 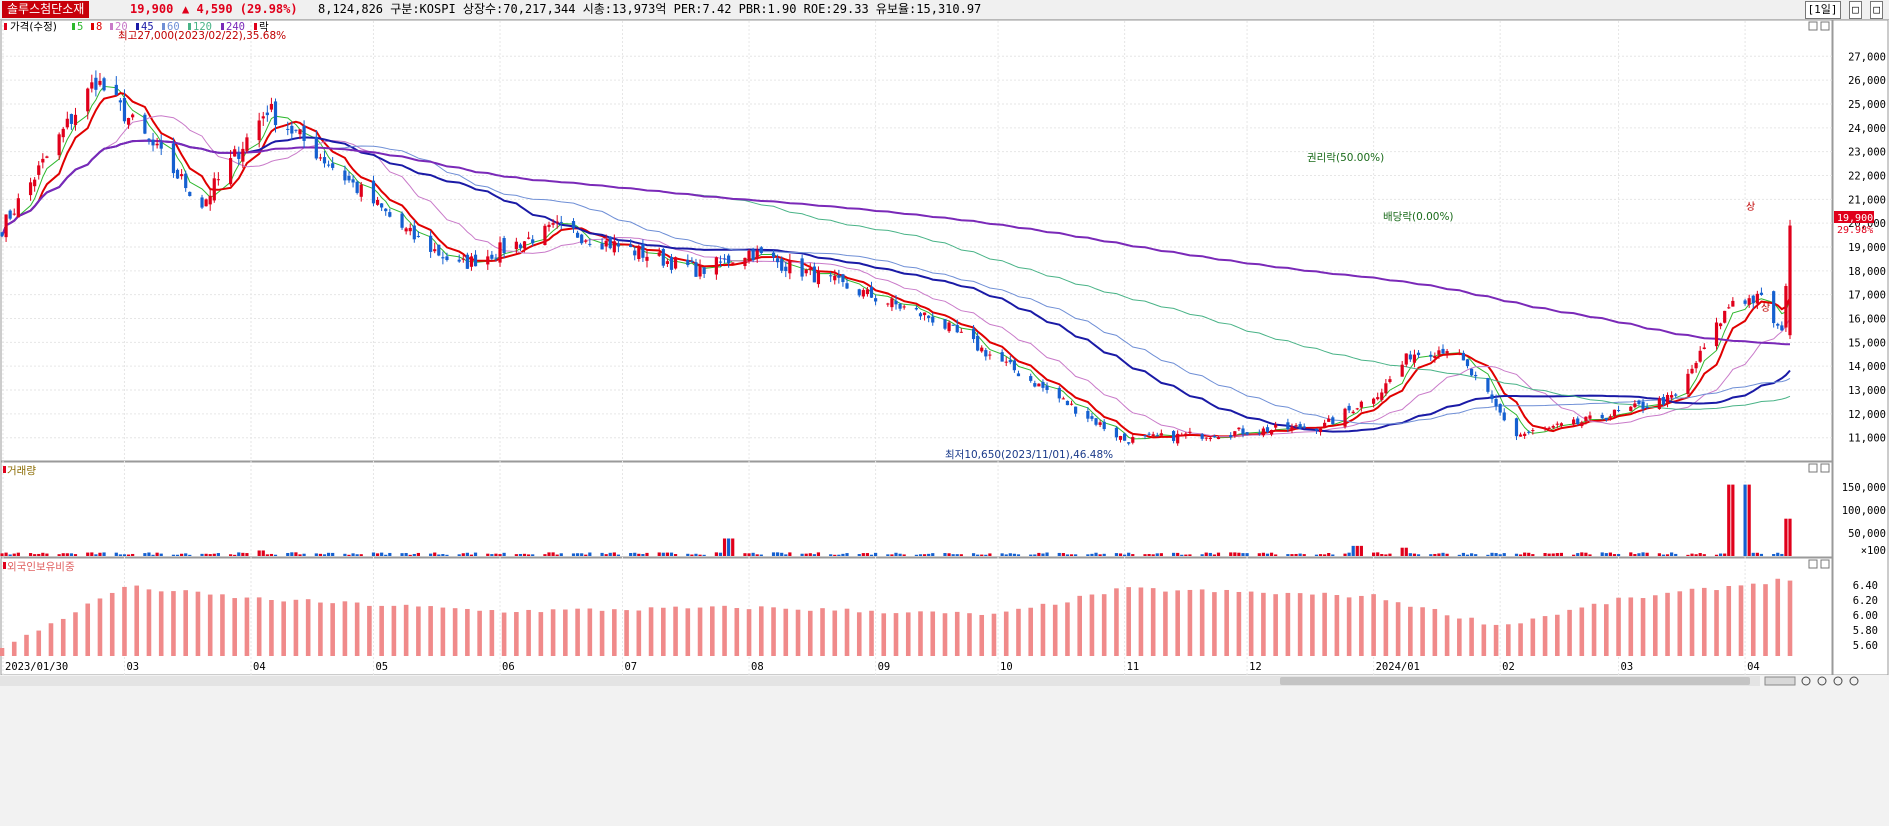 What do you see at coordinates (1813, 468) in the screenshot?
I see `volume-panel-min-button` at bounding box center [1813, 468].